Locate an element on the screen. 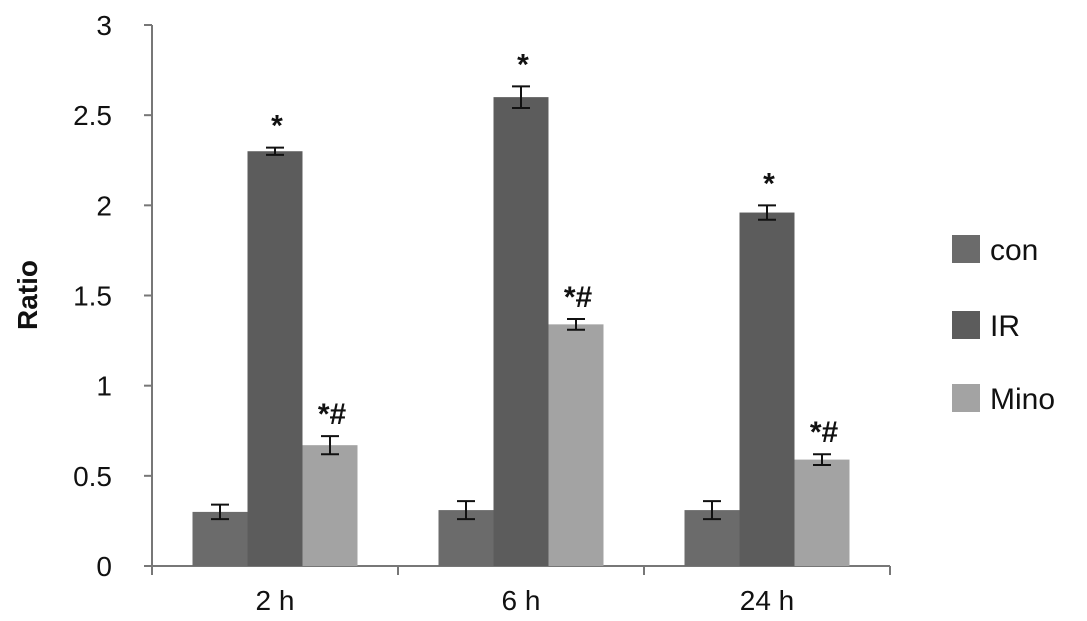 The image size is (1087, 621). bar-mino-24h is located at coordinates (822, 512).